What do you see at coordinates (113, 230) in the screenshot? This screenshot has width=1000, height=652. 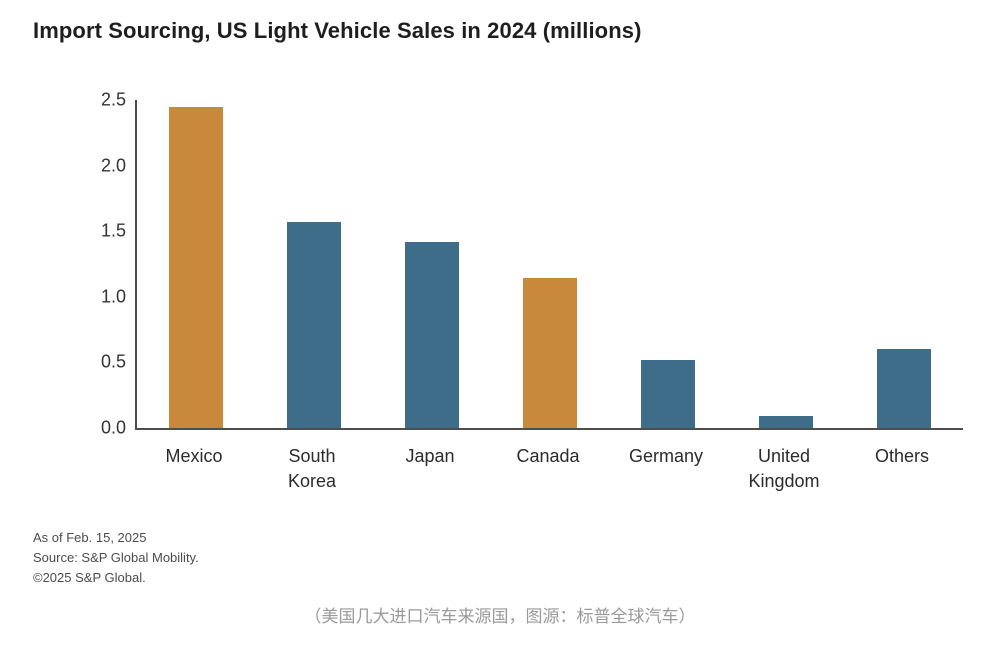 I see `y-tick-label-1.5: 1.5` at bounding box center [113, 230].